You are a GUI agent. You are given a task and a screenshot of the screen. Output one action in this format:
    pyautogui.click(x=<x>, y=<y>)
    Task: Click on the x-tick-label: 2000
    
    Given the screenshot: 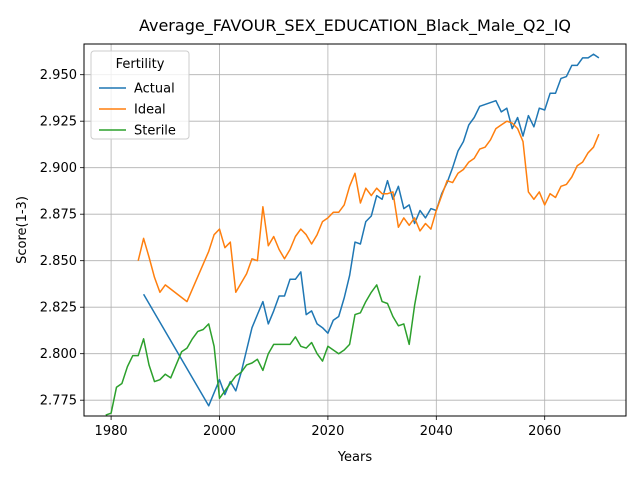 What is the action you would take?
    pyautogui.click(x=219, y=431)
    